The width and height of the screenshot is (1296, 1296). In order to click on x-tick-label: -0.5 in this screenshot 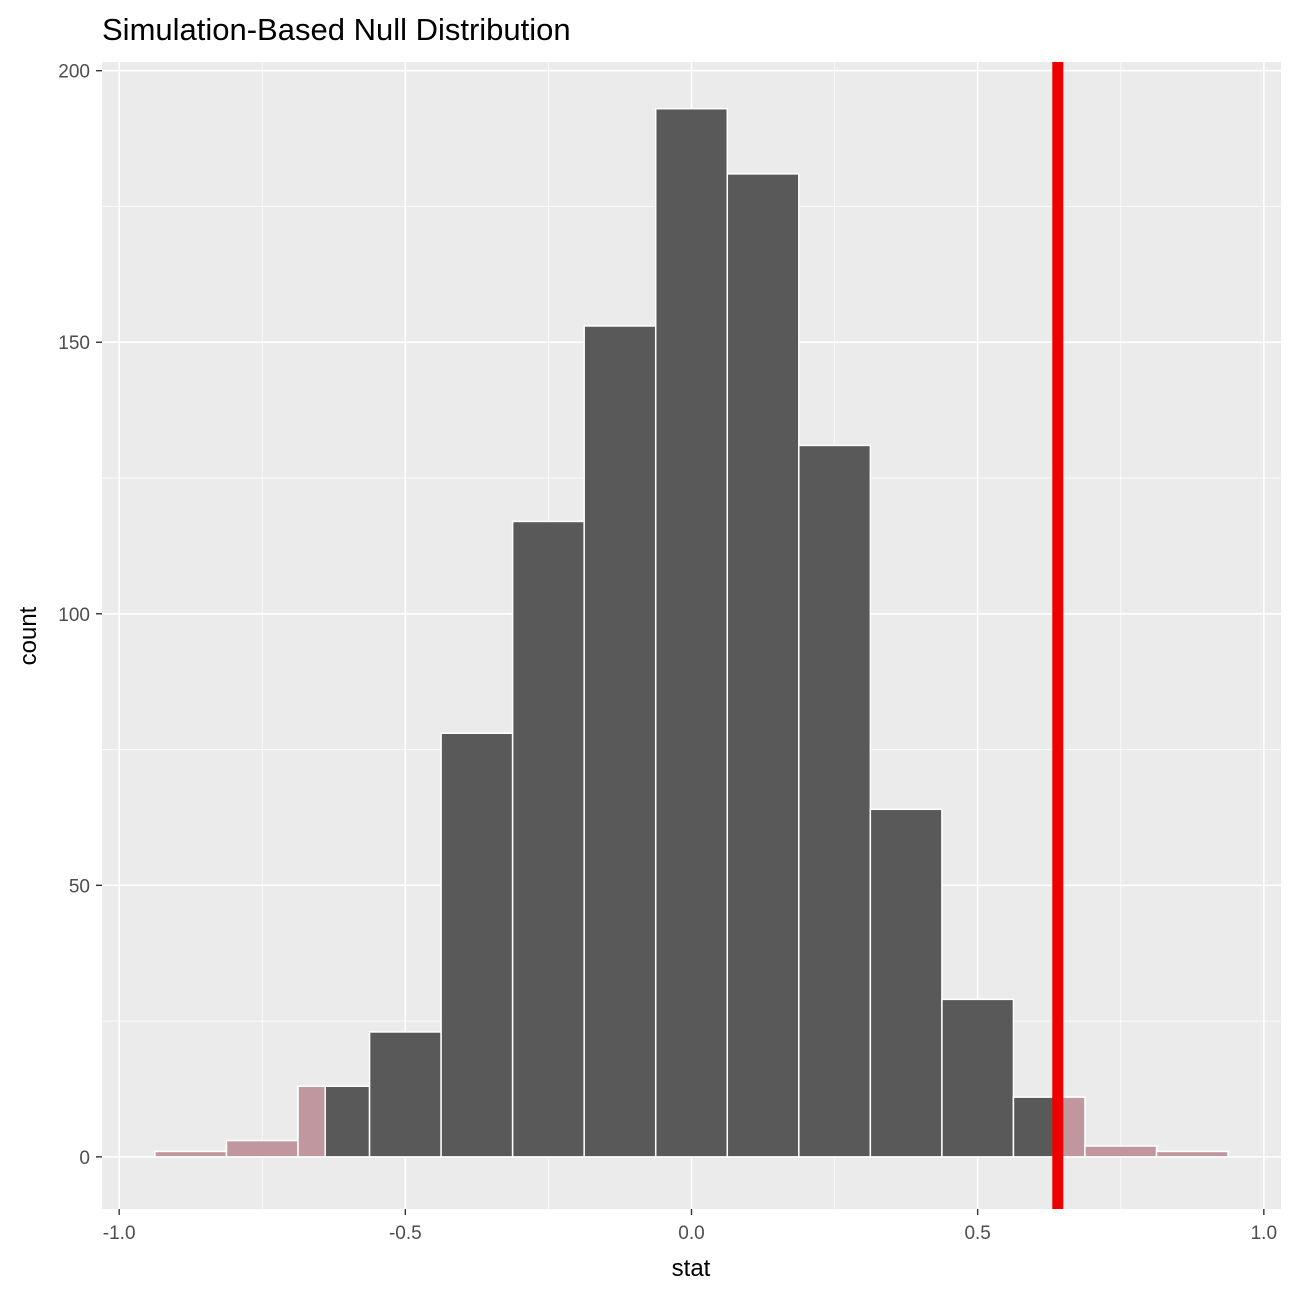, I will do `click(405, 1233)`.